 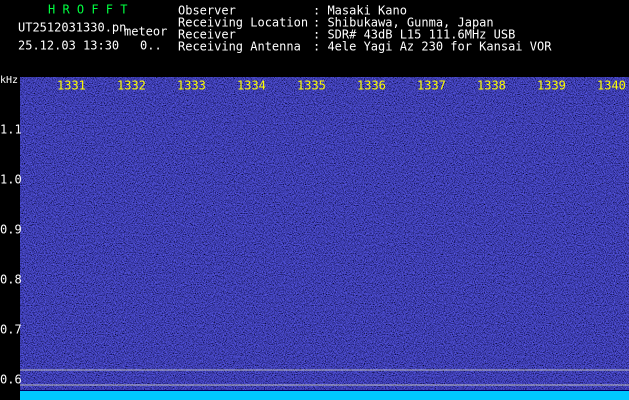 I want to click on field-label: Receiver, so click(x=207, y=35).